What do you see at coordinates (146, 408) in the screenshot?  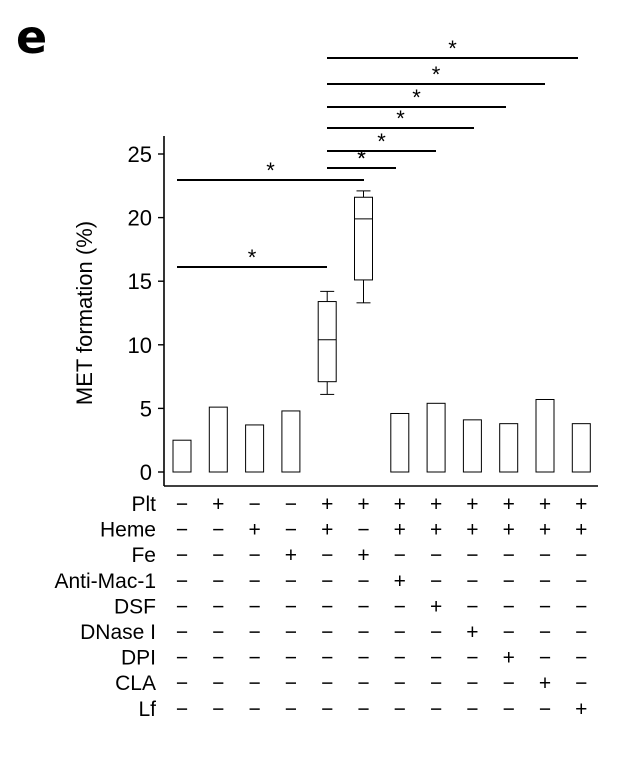 I see `y-tick-label: 5` at bounding box center [146, 408].